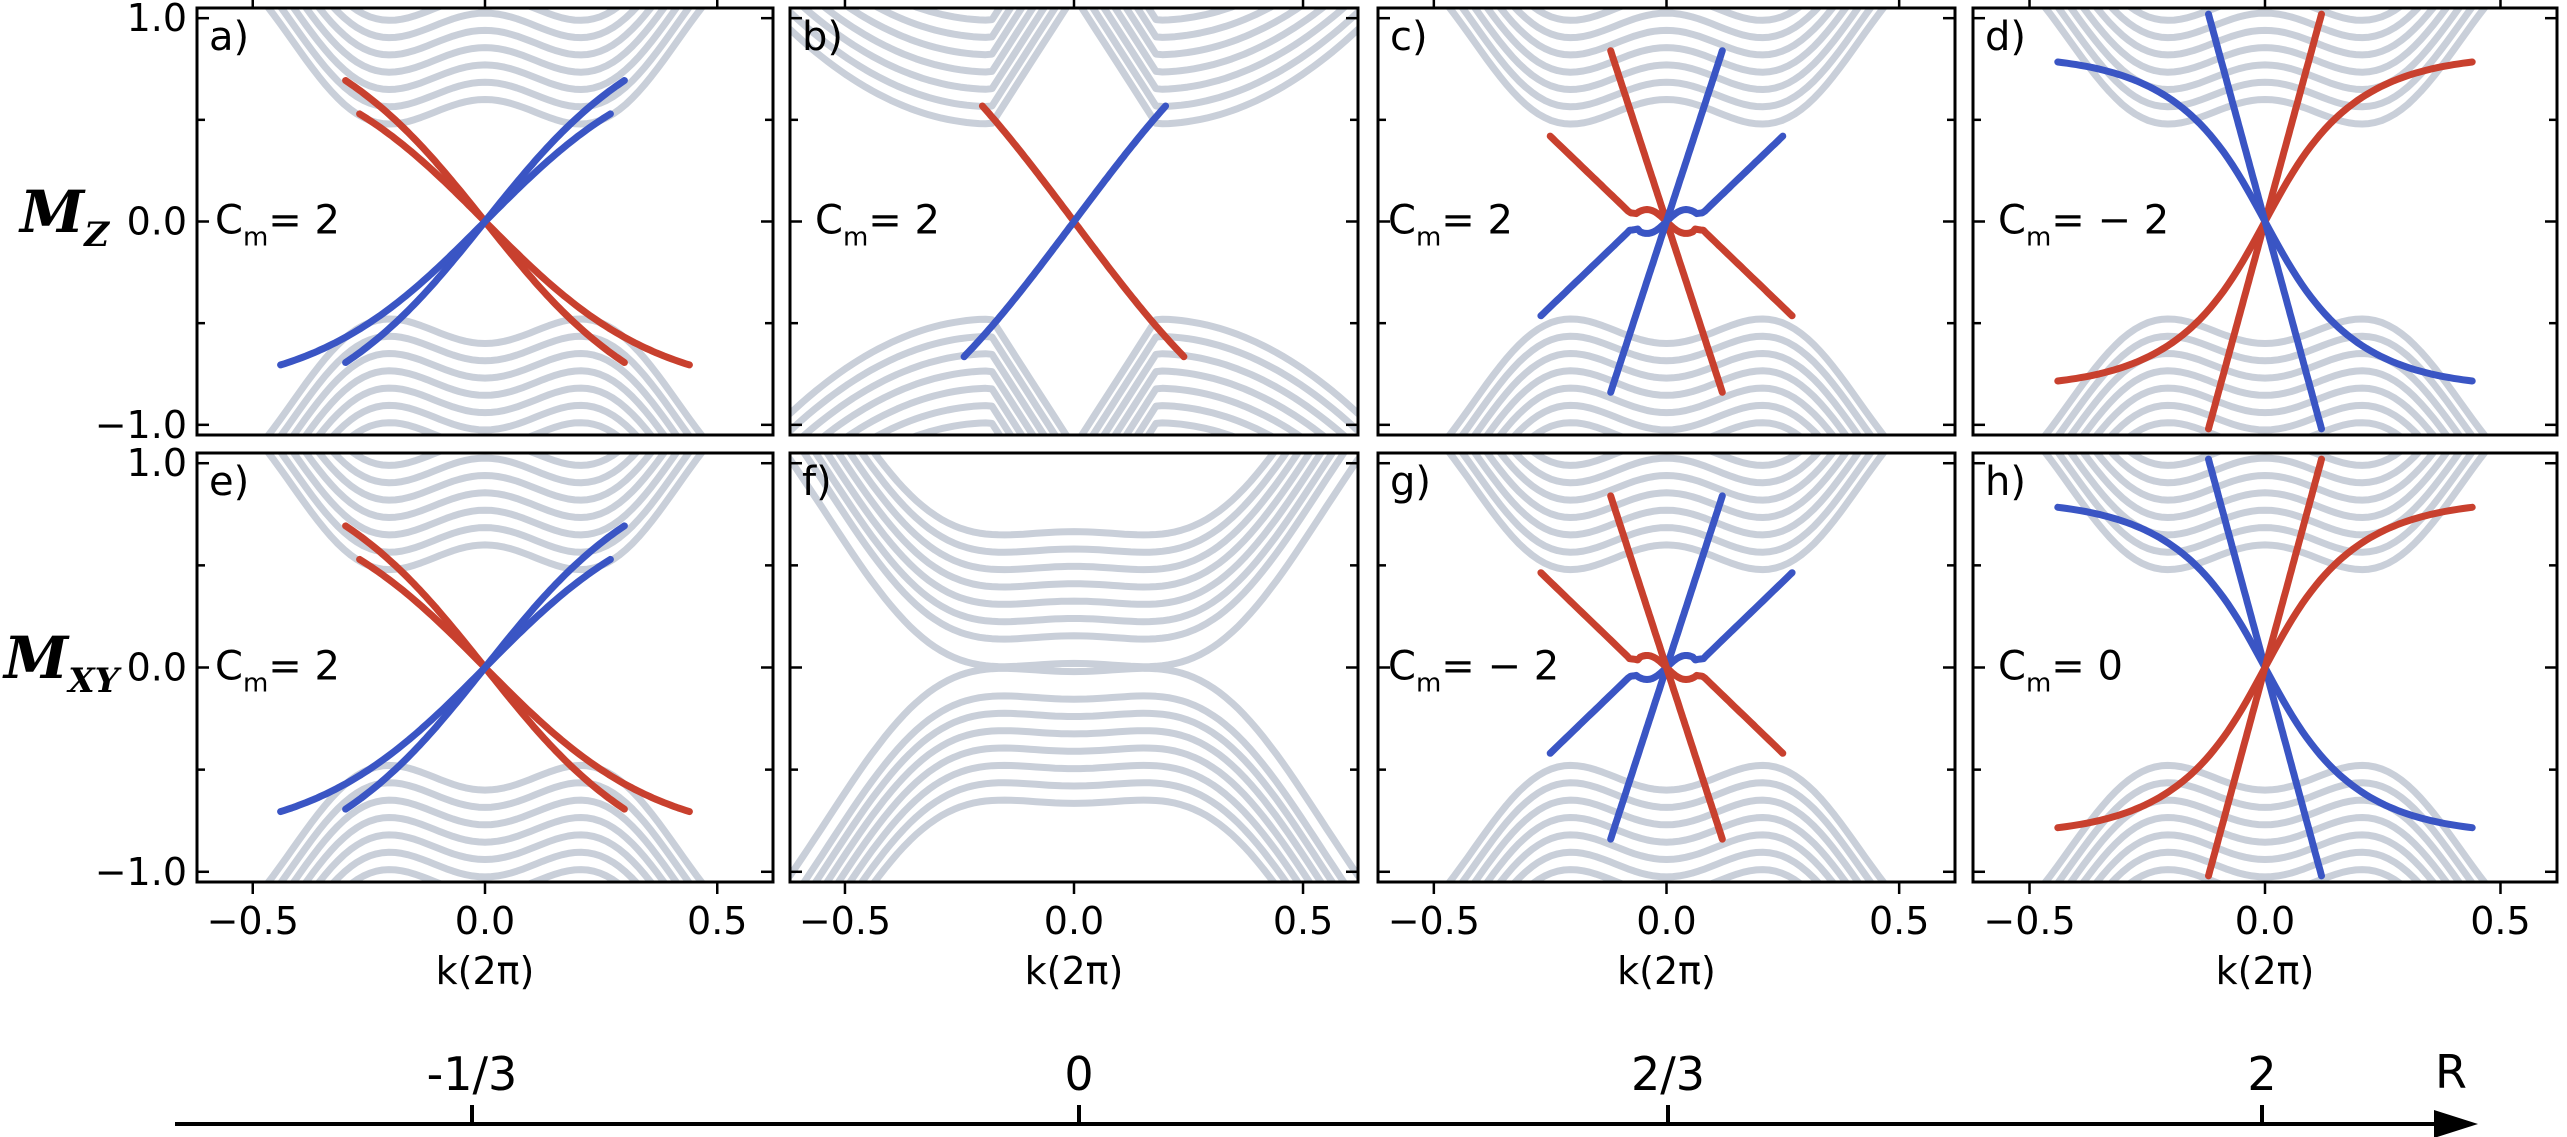 The width and height of the screenshot is (2567, 1137). I want to click on panel-c: c) Cm= 2, so click(1666, 218).